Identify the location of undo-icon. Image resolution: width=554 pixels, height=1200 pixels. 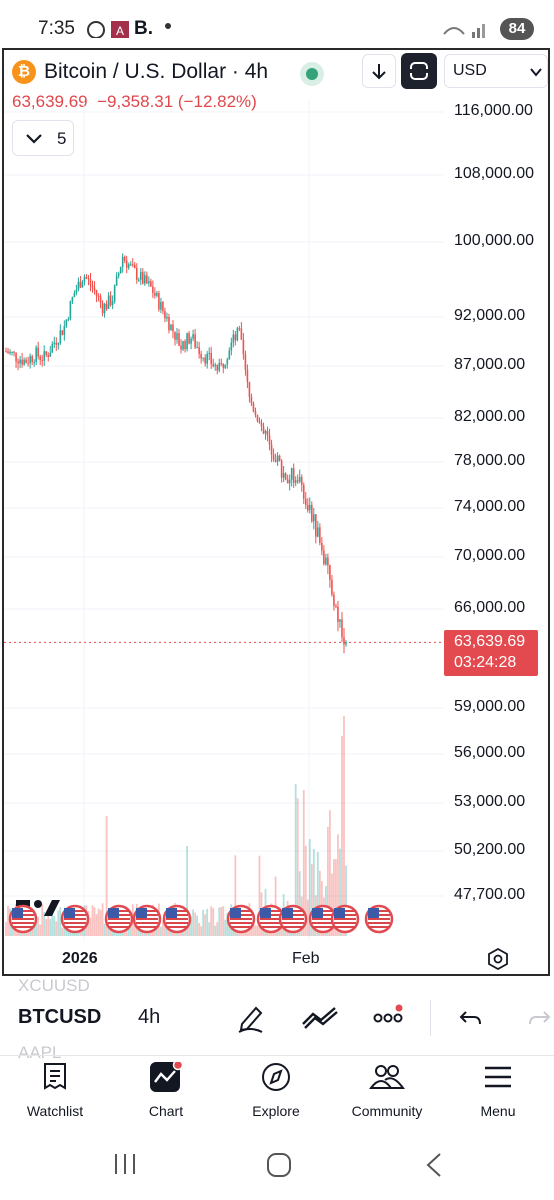
(471, 1018).